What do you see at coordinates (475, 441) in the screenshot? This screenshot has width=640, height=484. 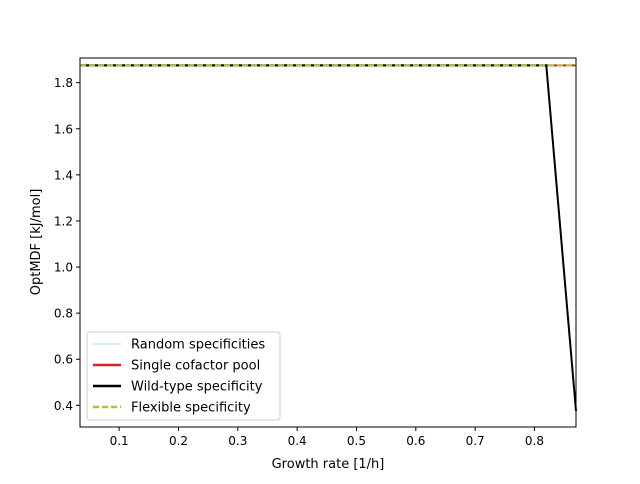 I see `x-tick-label: 0.7` at bounding box center [475, 441].